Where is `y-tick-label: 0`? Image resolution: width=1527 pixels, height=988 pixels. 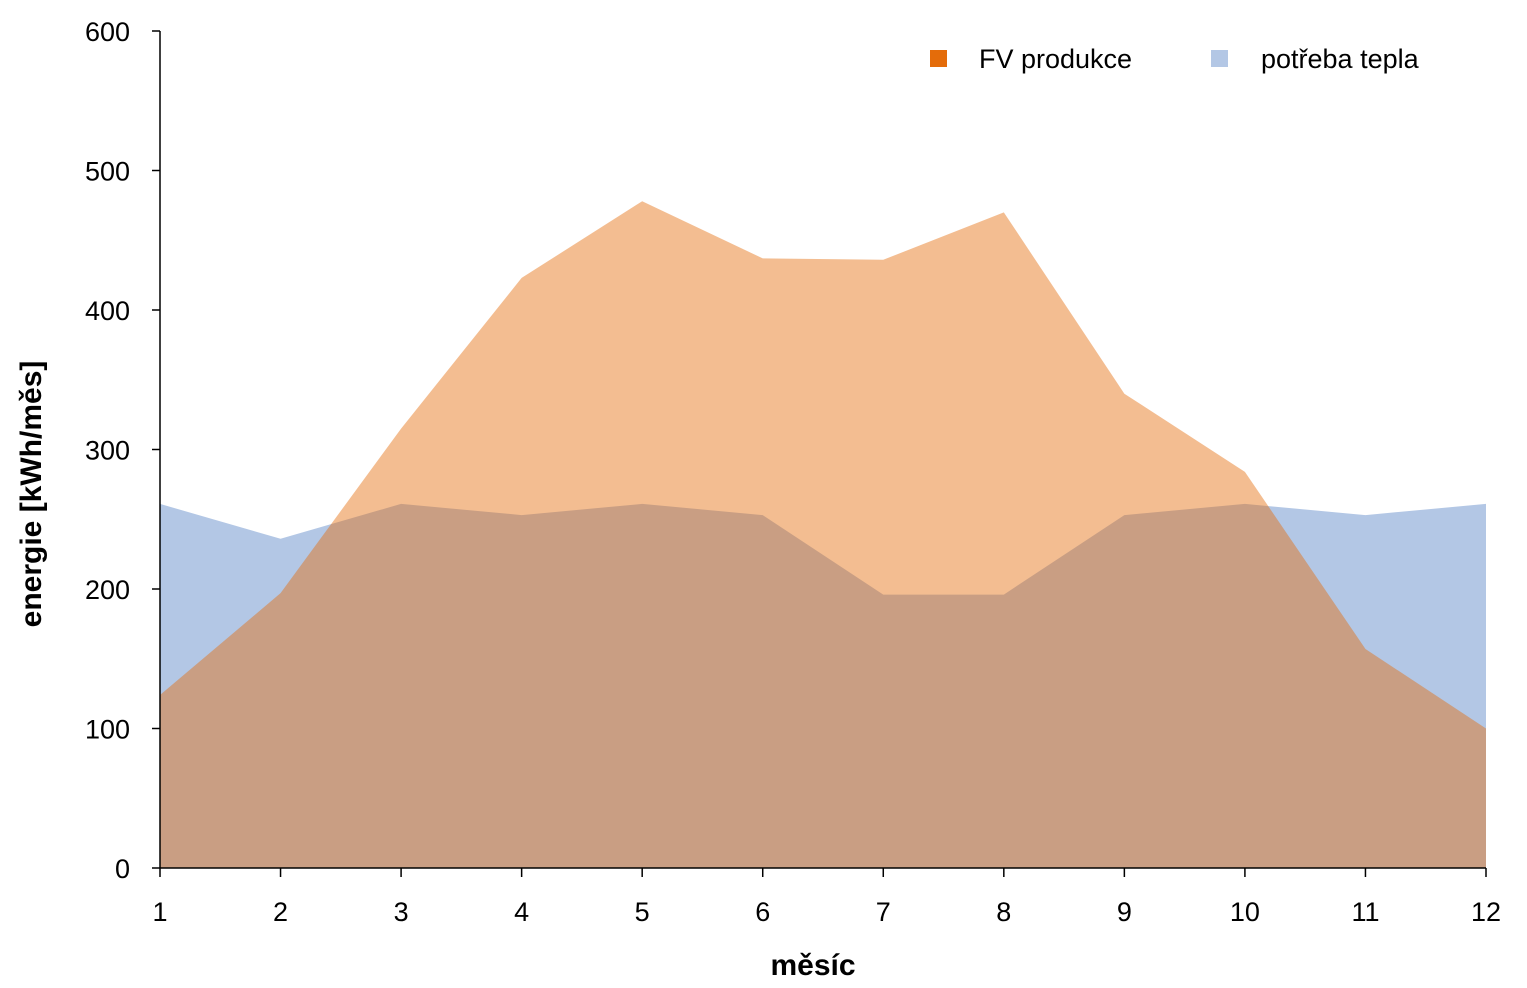
y-tick-label: 0 is located at coordinates (122, 869).